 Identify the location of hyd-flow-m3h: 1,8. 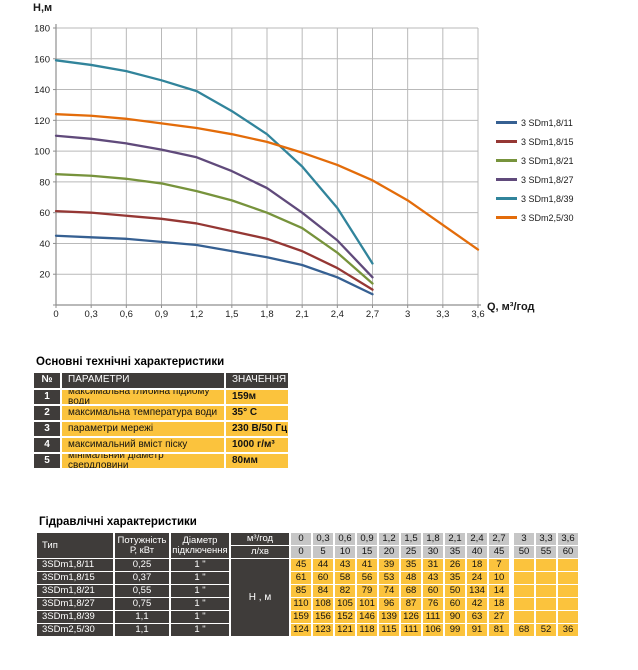
(433, 539).